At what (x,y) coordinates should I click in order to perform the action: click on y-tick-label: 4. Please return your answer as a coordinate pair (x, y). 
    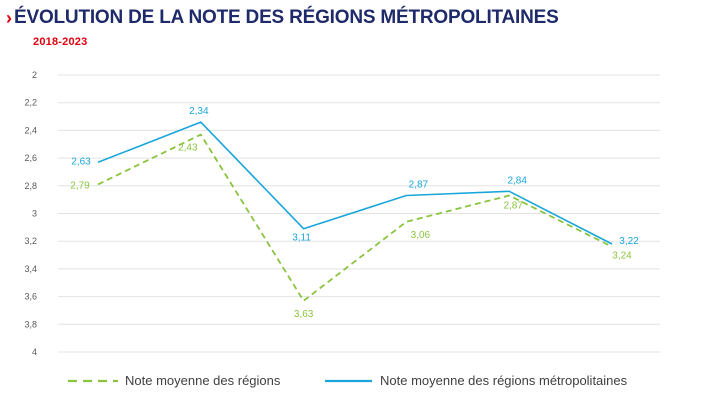
    Looking at the image, I should click on (34, 352).